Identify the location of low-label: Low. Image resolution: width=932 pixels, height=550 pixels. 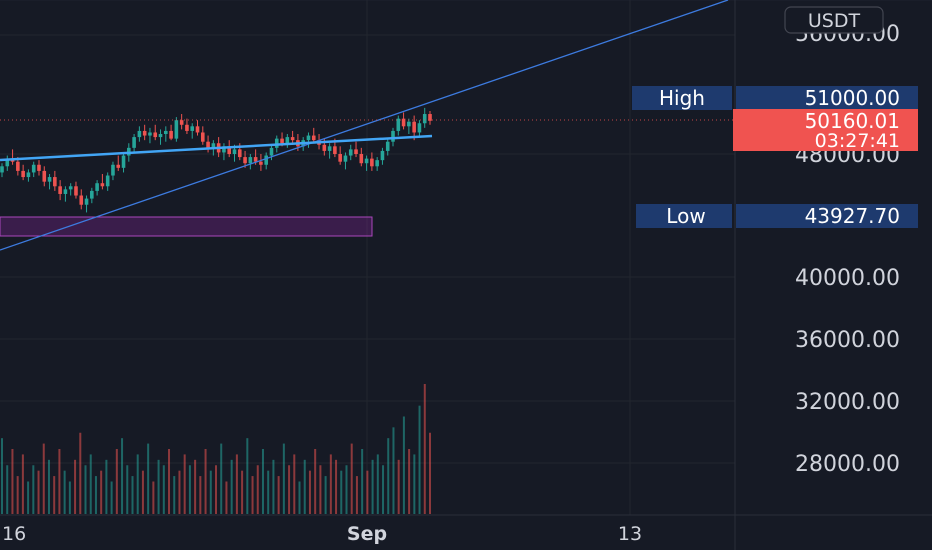
(685, 216).